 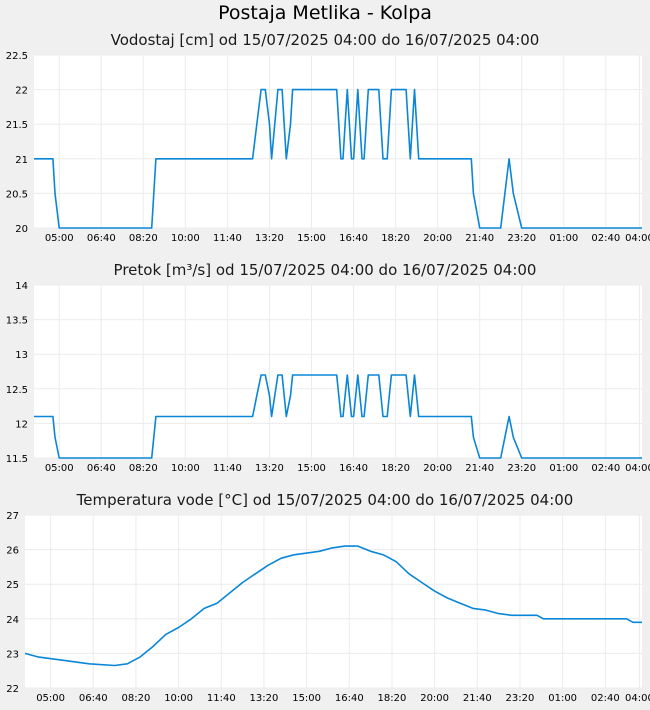 I want to click on water-temperature-x-tick-label: 16:40, so click(x=349, y=698).